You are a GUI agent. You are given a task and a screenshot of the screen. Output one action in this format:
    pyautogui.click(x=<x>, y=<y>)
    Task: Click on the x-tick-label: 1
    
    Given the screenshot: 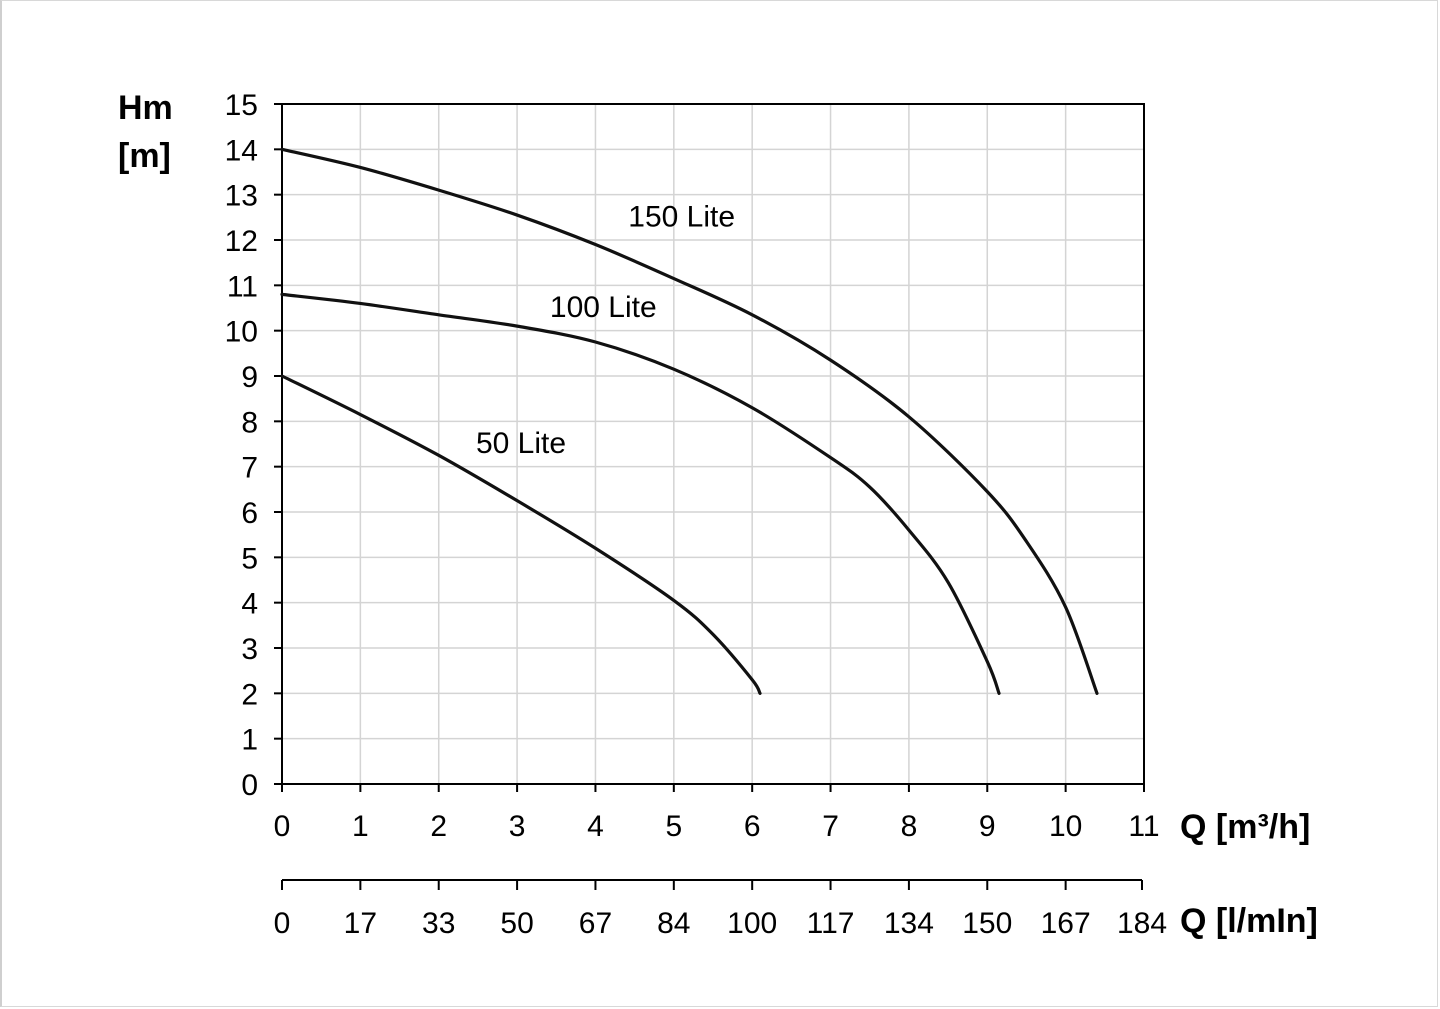 What is the action you would take?
    pyautogui.click(x=360, y=826)
    